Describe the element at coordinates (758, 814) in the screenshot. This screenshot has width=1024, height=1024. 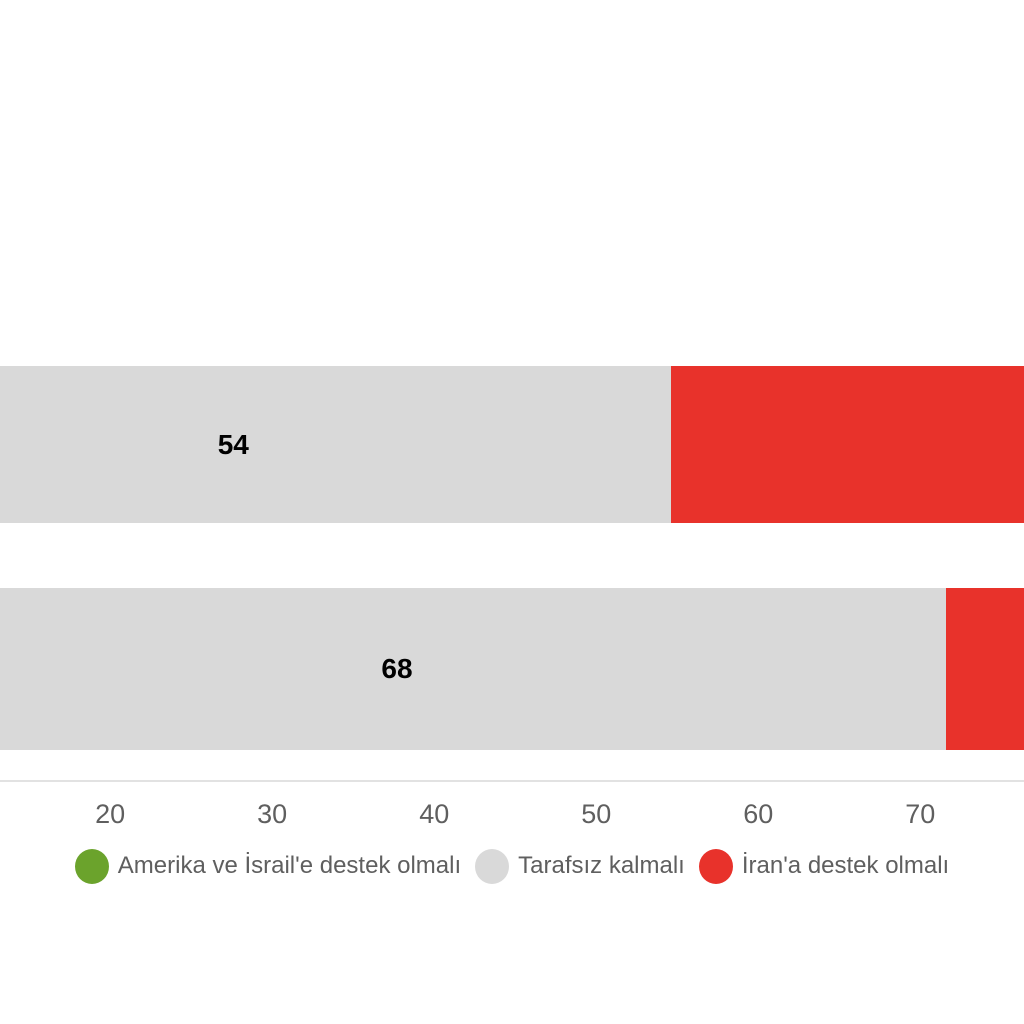
I see `x-axis-tick-label: 60` at that location.